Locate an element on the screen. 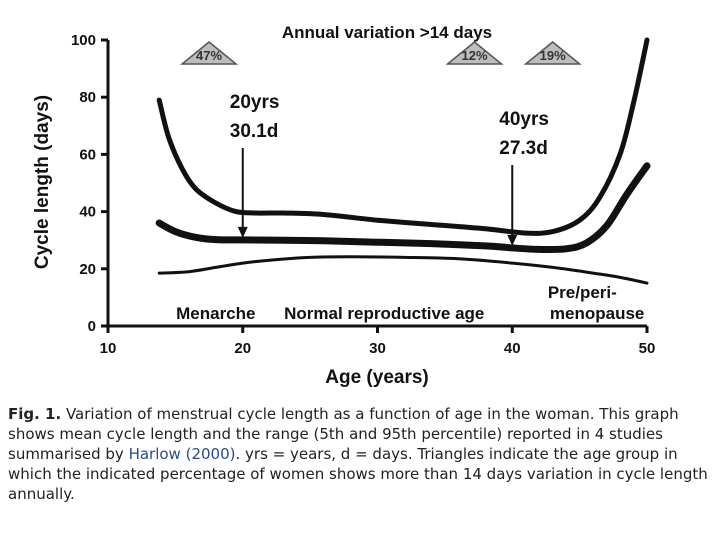  y-tick-label: 100 is located at coordinates (83, 40).